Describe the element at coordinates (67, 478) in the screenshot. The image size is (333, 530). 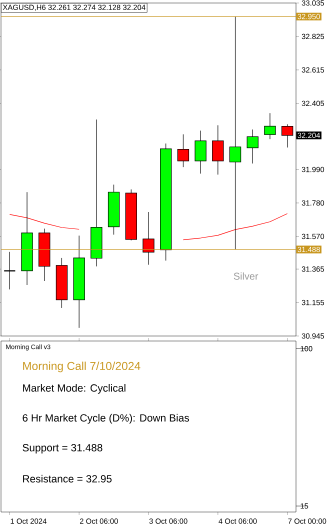
I see `text: Resistance = 32.95` at that location.